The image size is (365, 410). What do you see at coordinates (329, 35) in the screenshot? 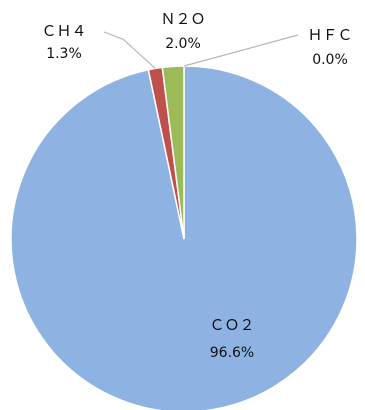
I see `hfc-category-label: ＨＦＣ` at bounding box center [329, 35].